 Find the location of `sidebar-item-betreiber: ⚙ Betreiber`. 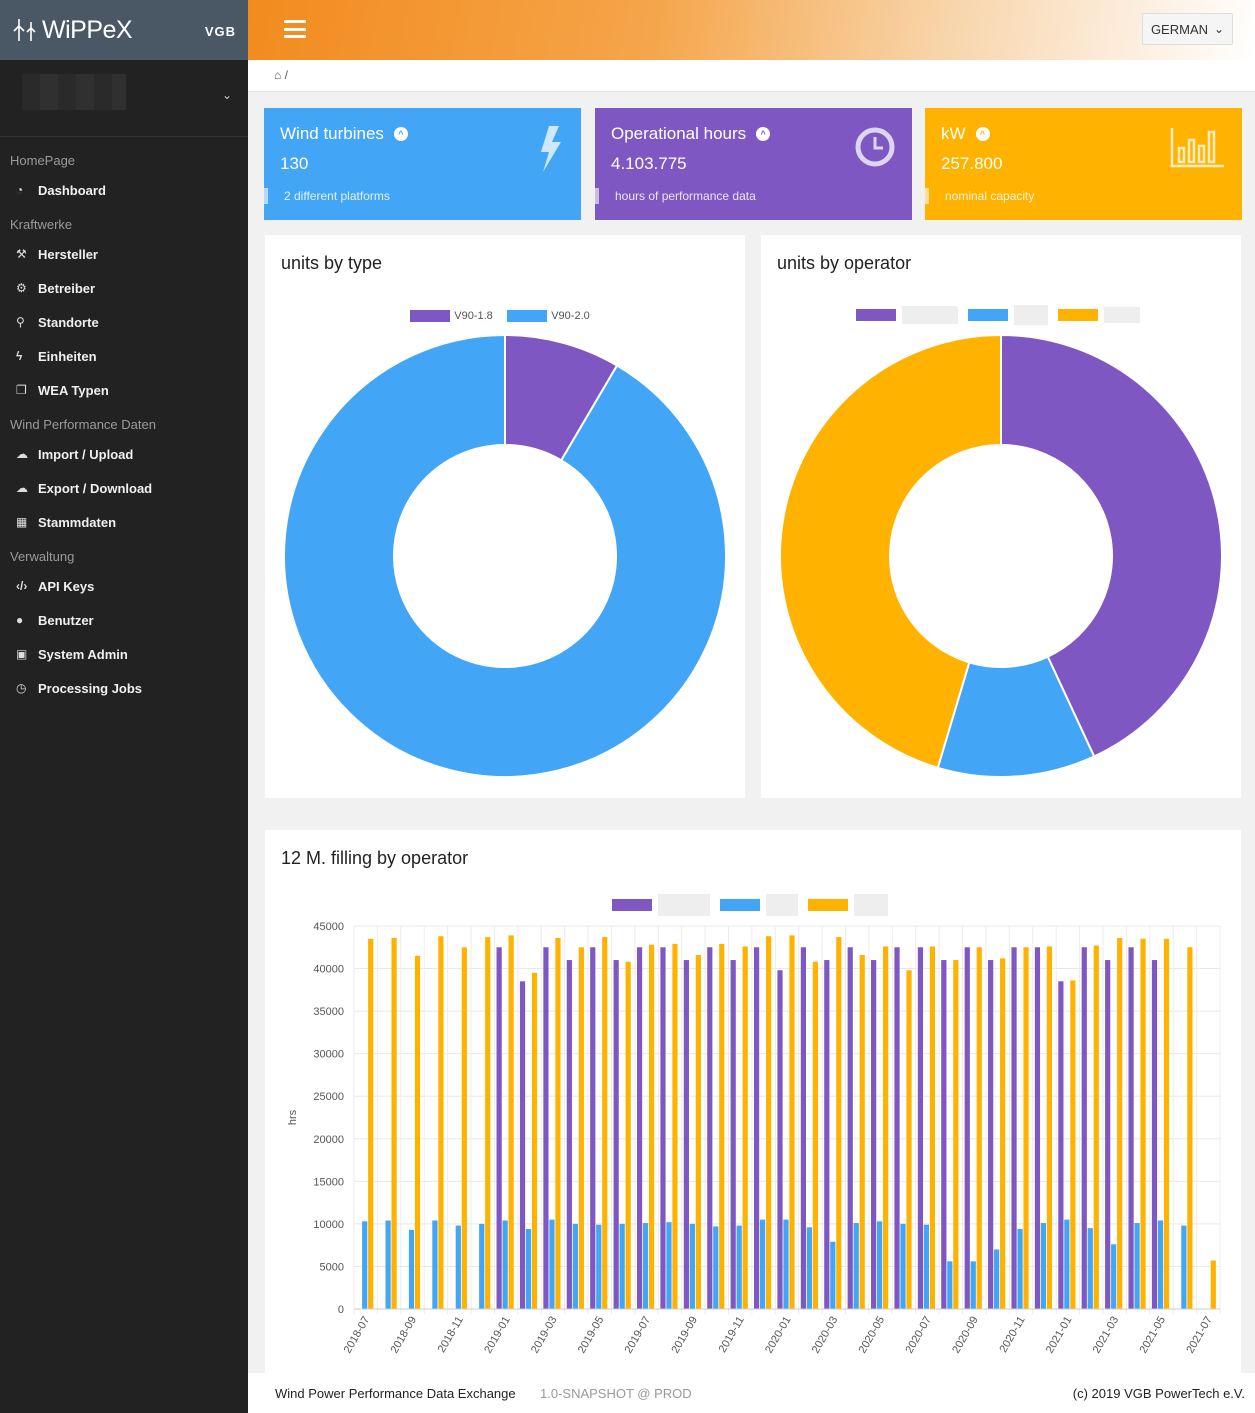

sidebar-item-betreiber: ⚙ Betreiber is located at coordinates (124, 288).